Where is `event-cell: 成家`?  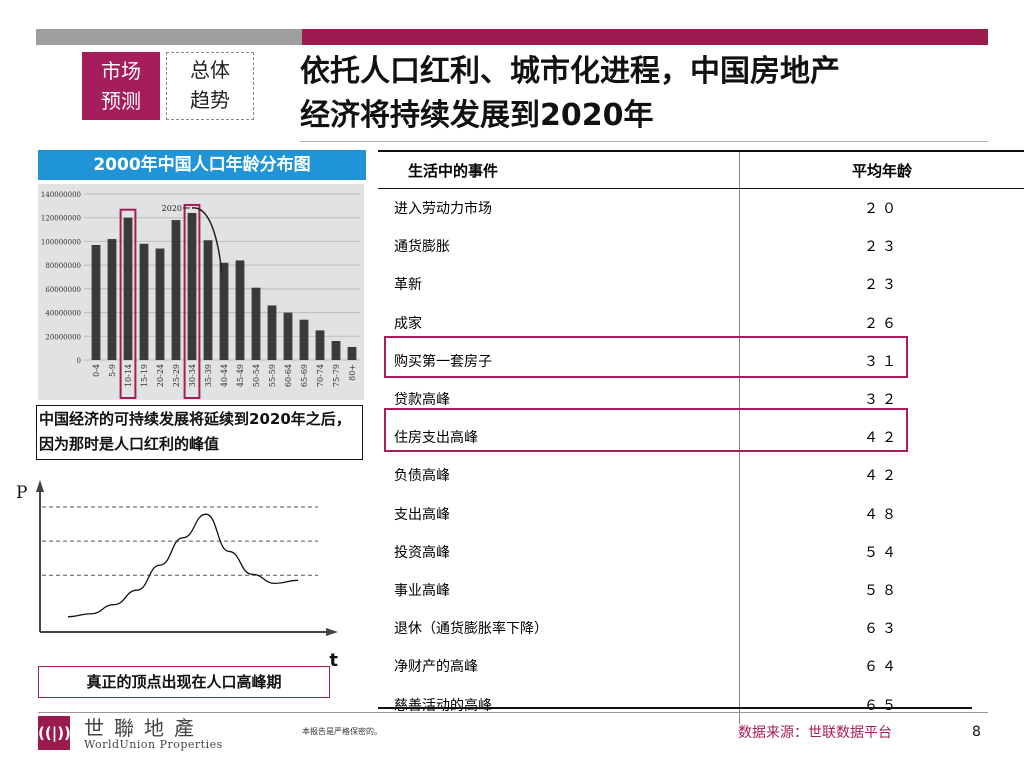
event-cell: 成家 is located at coordinates (559, 322).